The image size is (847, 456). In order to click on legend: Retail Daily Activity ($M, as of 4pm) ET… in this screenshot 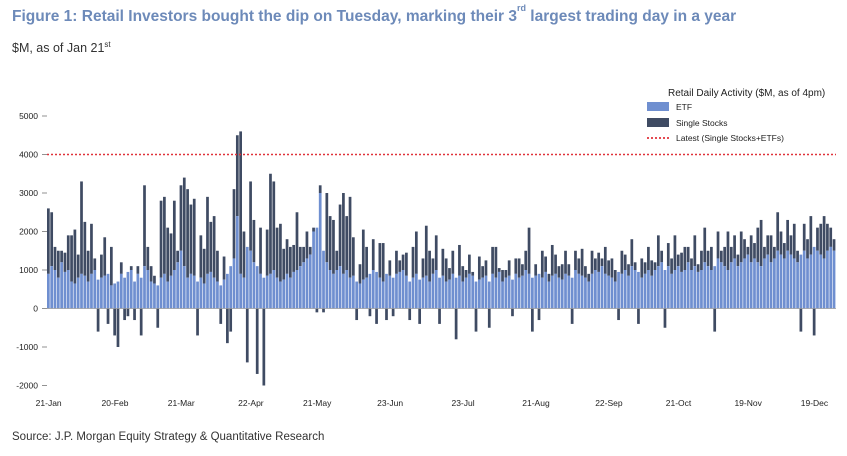, I will do `click(736, 115)`.